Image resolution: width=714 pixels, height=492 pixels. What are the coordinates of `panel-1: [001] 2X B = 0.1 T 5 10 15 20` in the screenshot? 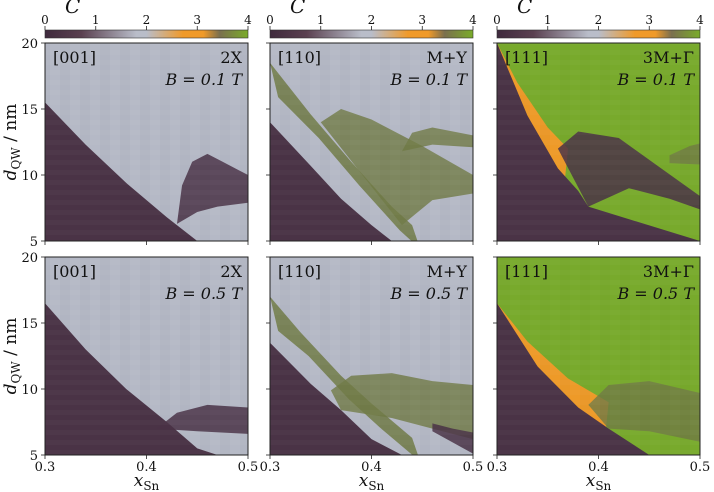 It's located at (135, 143).